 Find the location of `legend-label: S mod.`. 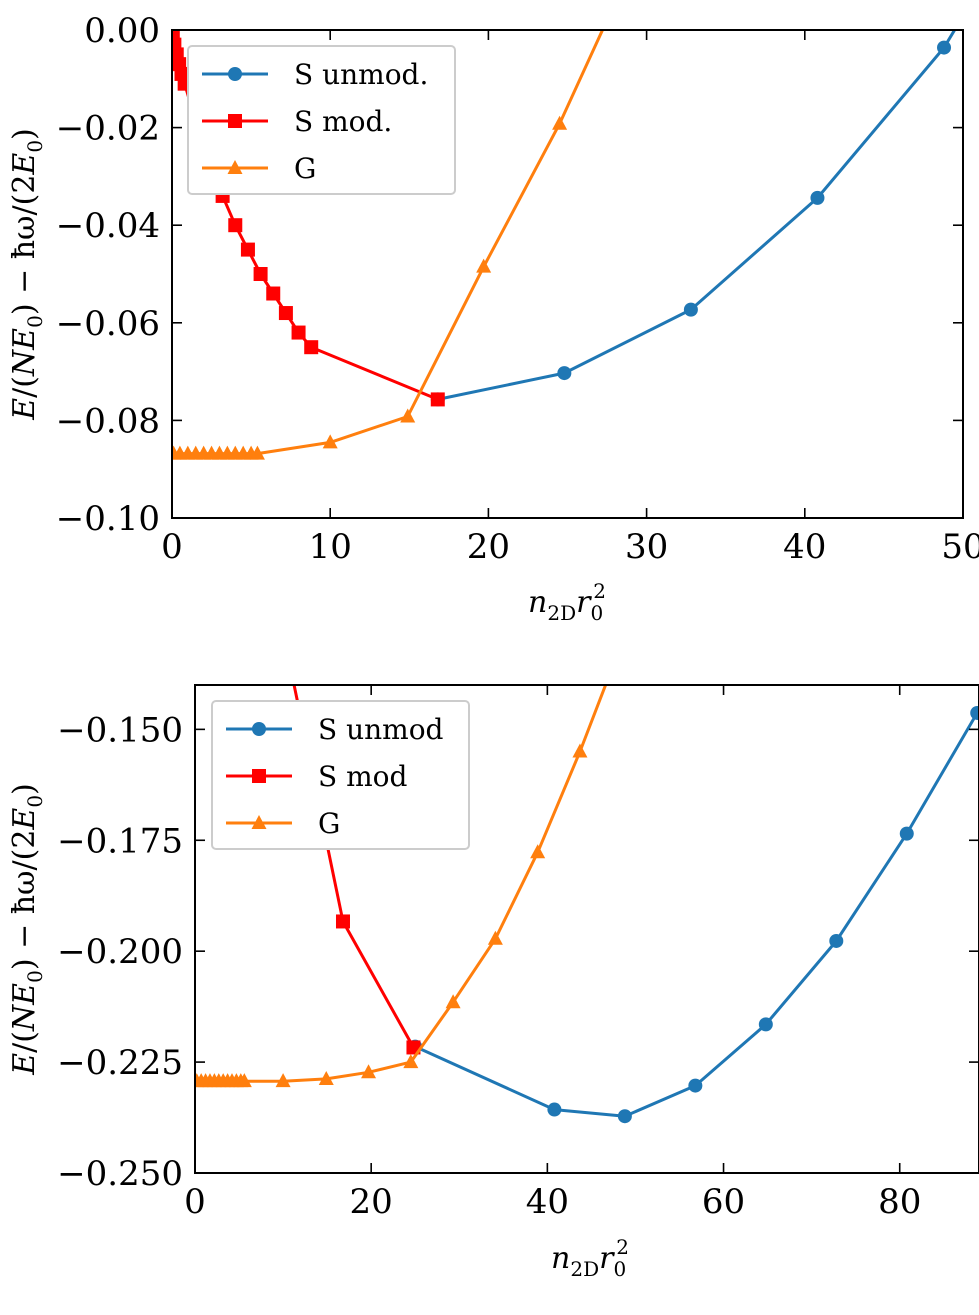

legend-label: S mod. is located at coordinates (343, 121).